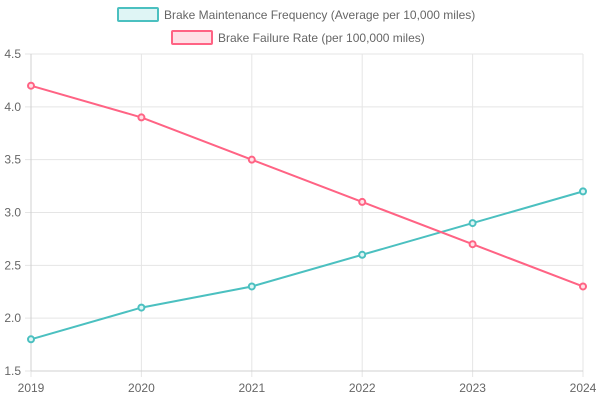 The height and width of the screenshot is (400, 600). Describe the element at coordinates (362, 388) in the screenshot. I see `x-tick-label: 2022` at that location.